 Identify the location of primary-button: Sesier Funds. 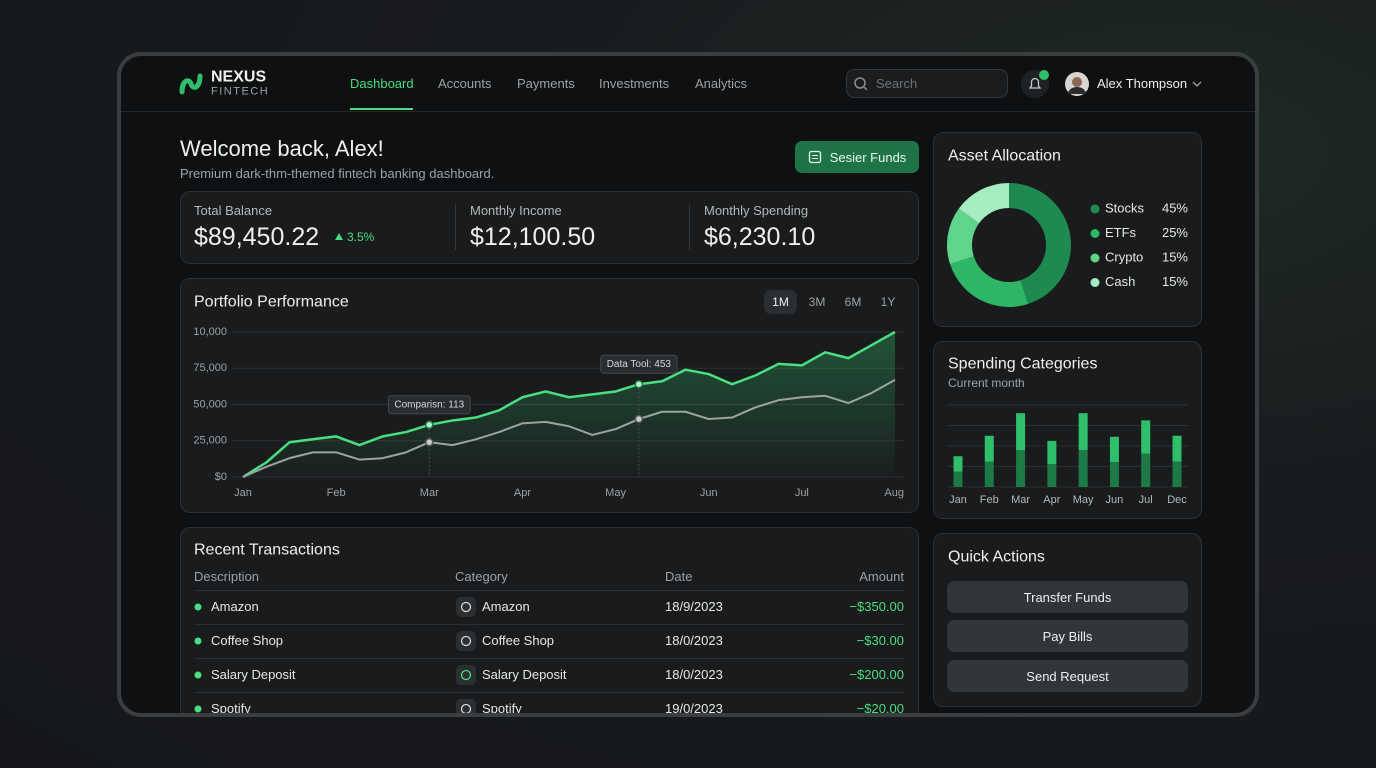
(857, 157).